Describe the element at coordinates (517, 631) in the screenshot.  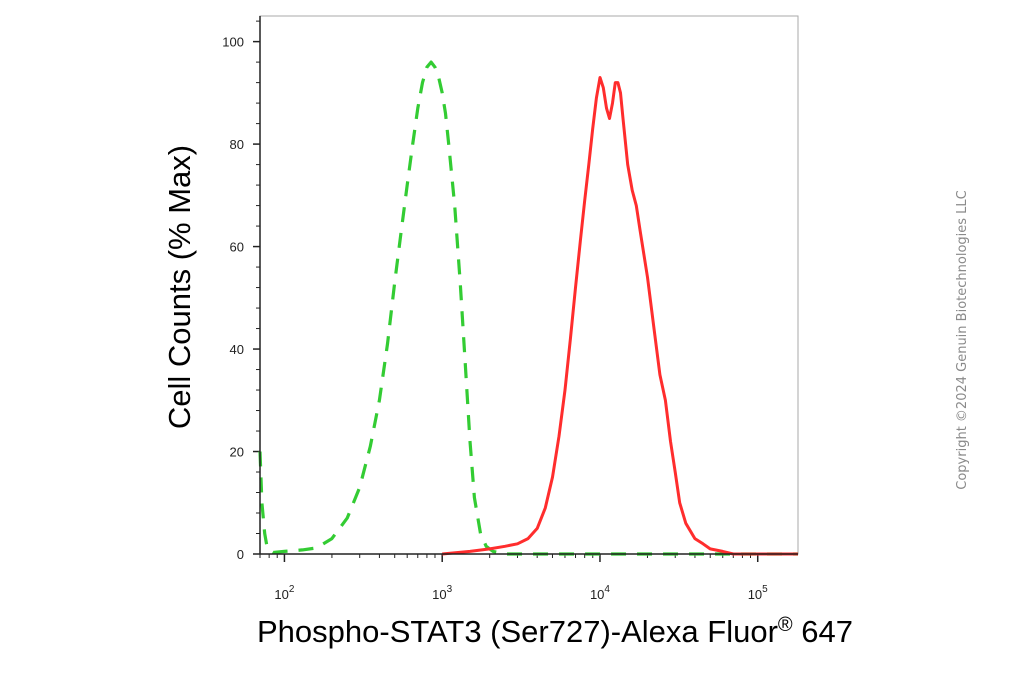
I see `x-axis-title-main: Phospho-STAT3 (Ser727)-Alexa Fluor` at that location.